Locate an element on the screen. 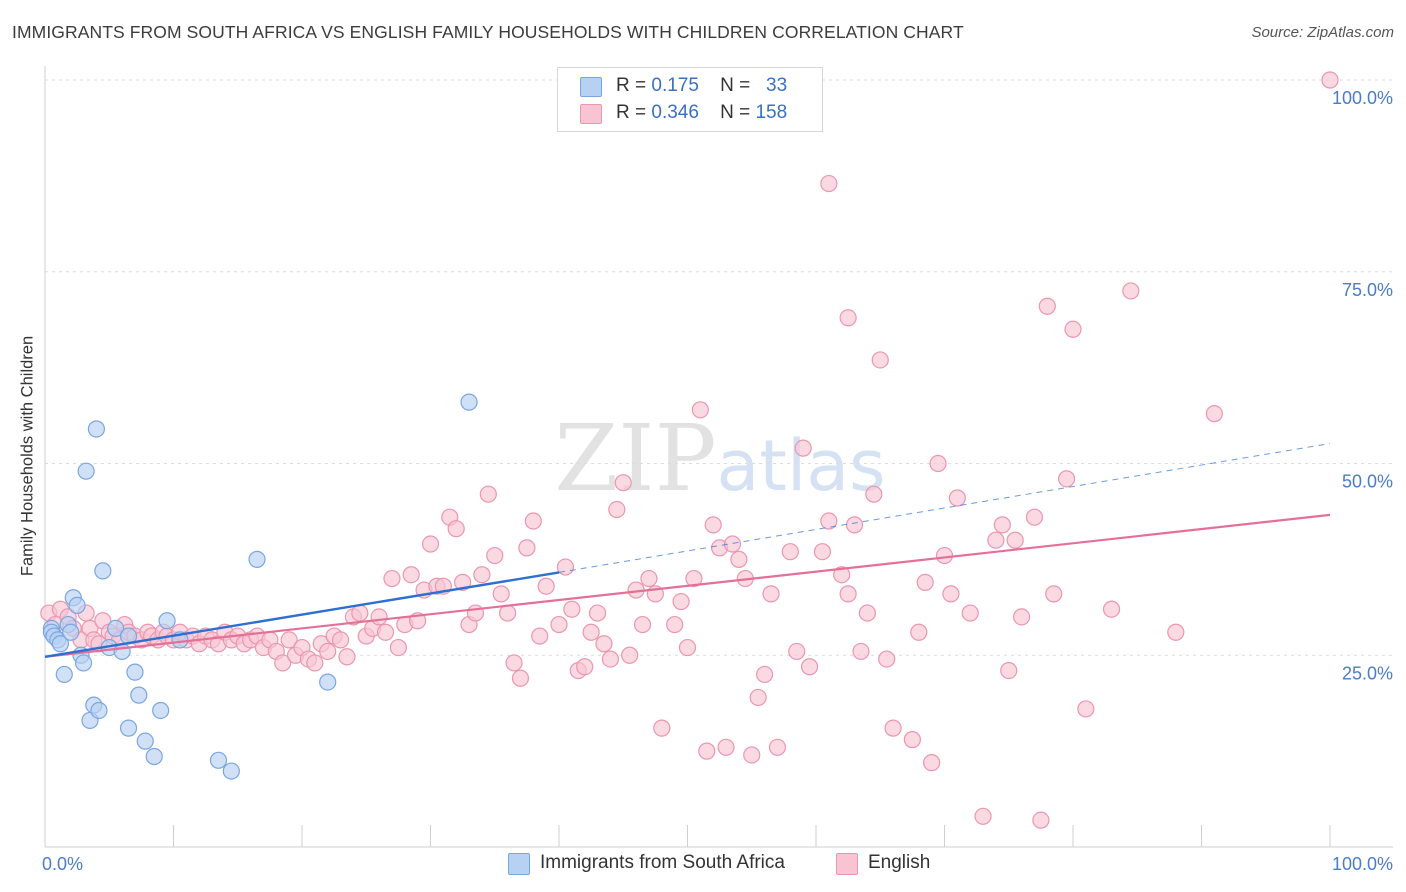  y-tick-label: 100.0% is located at coordinates (1362, 98).